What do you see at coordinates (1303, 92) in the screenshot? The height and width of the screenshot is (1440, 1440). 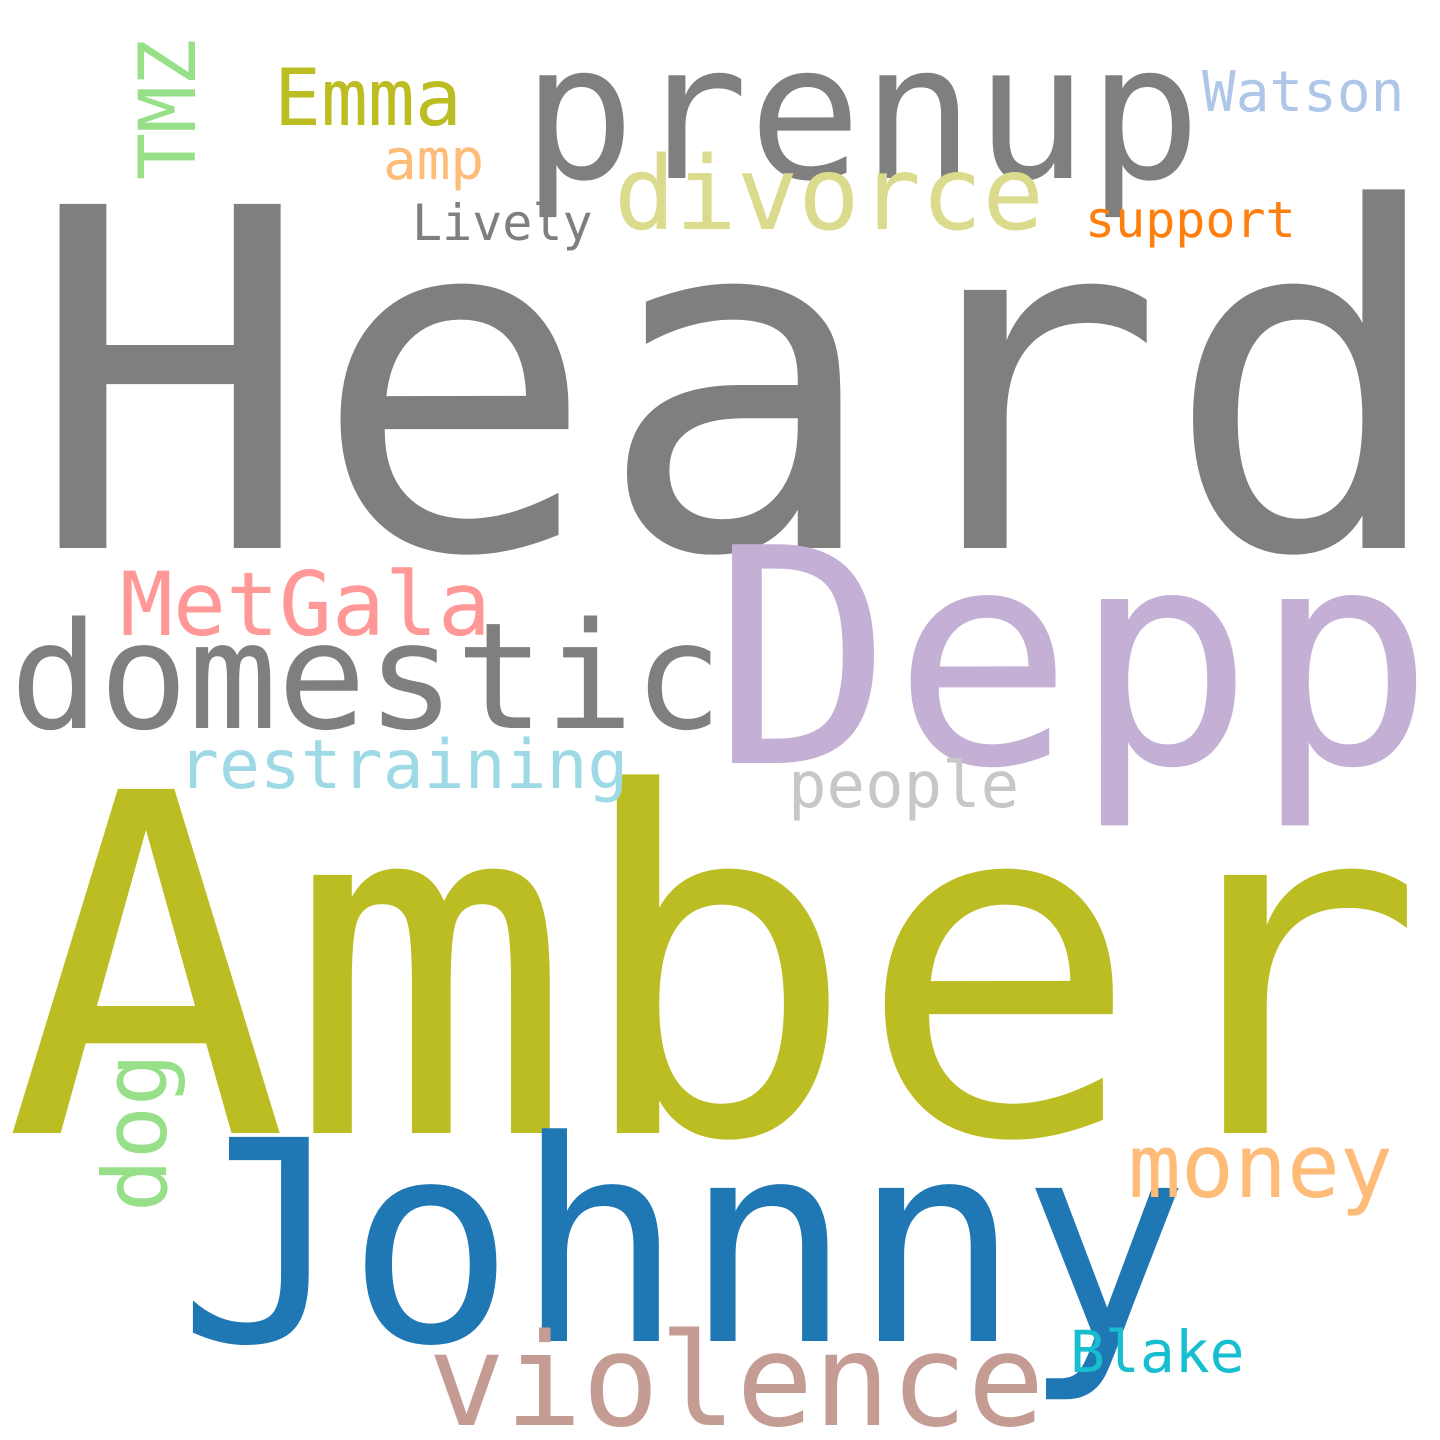 I see `word-watson: Watson` at bounding box center [1303, 92].